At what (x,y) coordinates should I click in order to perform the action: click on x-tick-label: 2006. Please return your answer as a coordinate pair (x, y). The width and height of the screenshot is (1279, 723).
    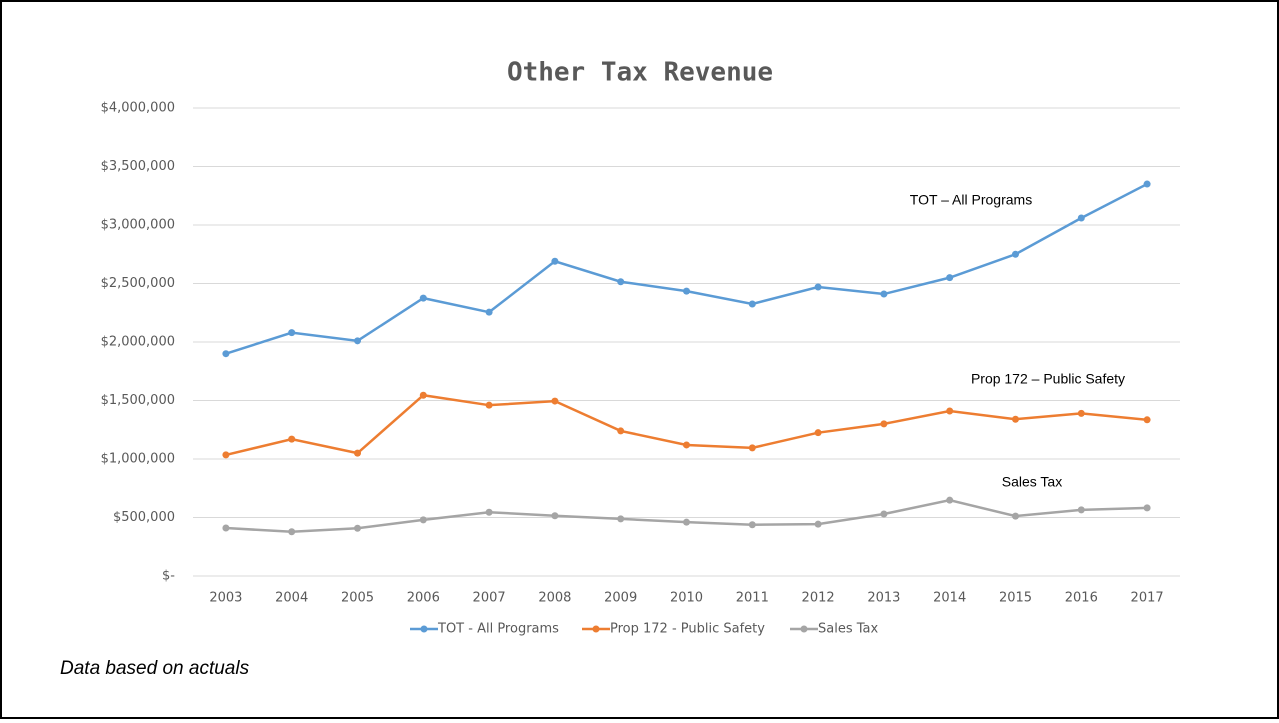
    Looking at the image, I should click on (423, 598).